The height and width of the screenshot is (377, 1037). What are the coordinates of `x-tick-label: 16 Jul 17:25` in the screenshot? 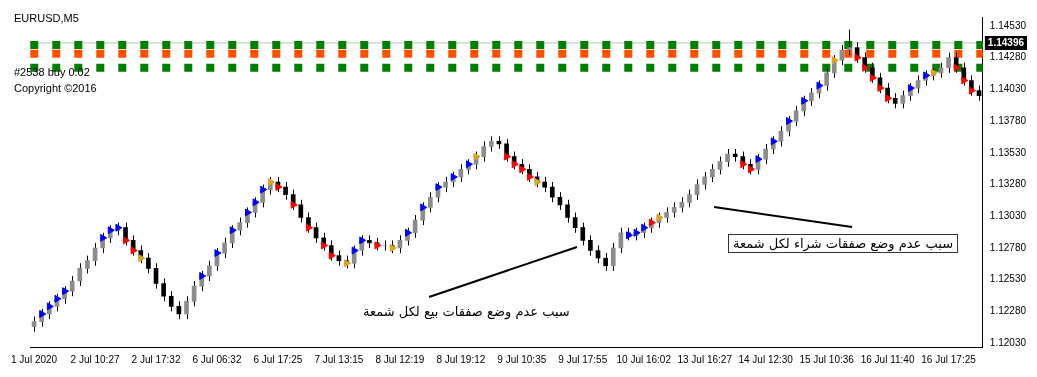 It's located at (949, 359).